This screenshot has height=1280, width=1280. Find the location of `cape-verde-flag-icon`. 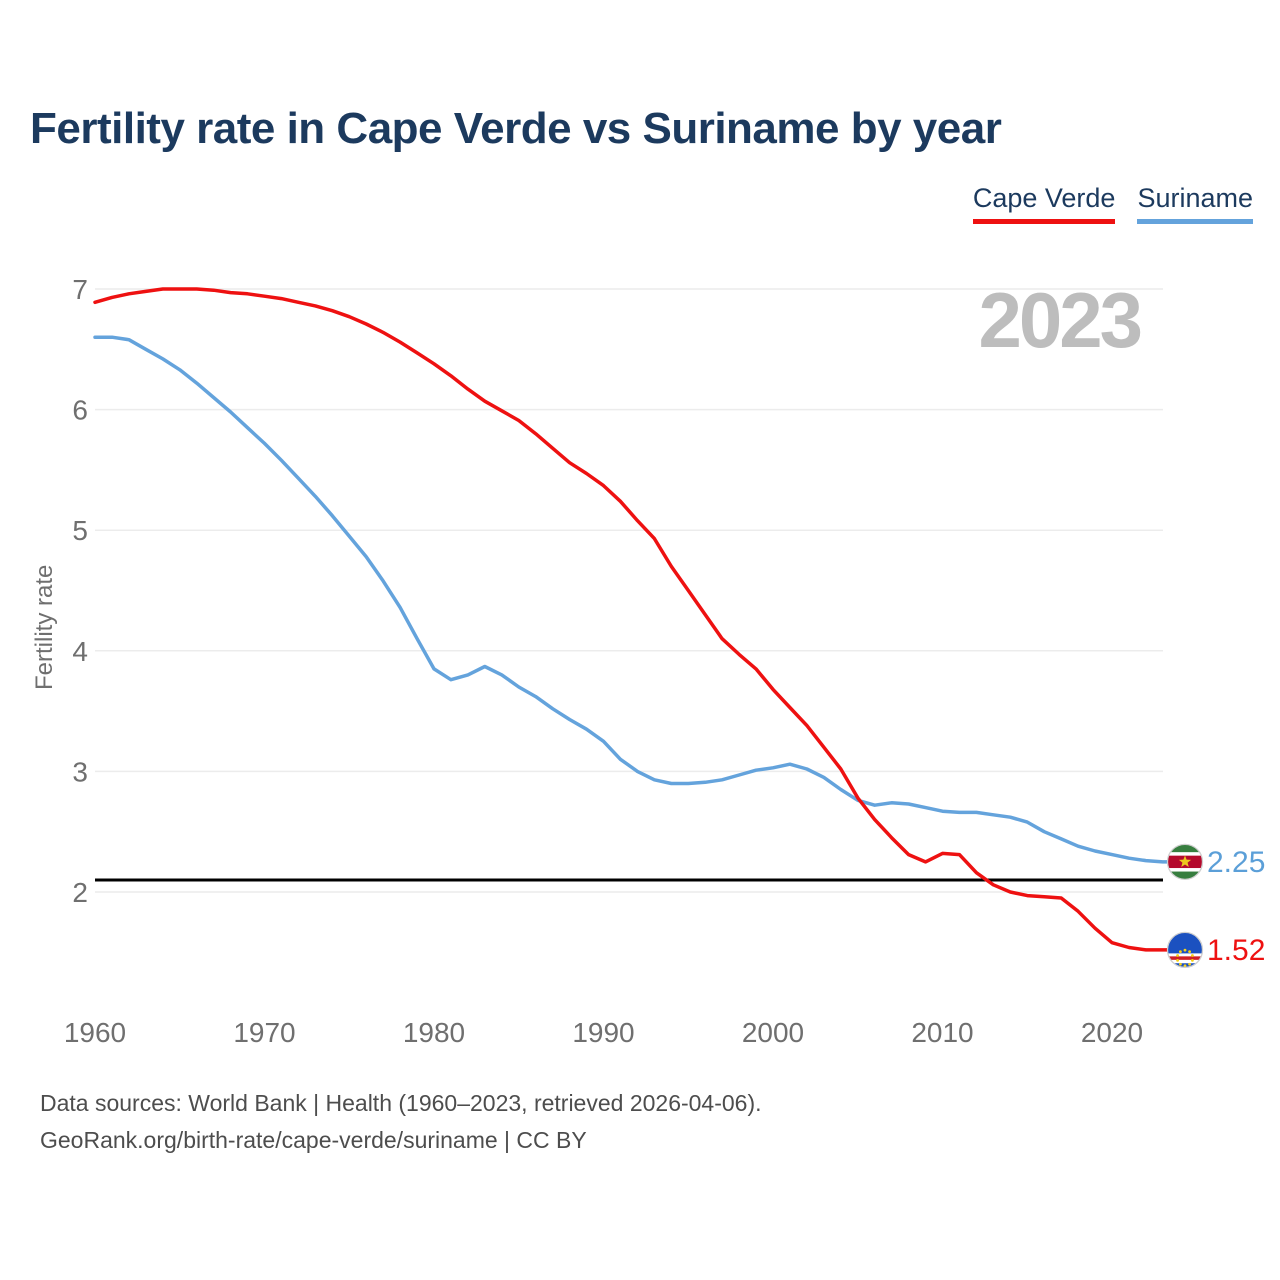

cape-verde-flag-icon is located at coordinates (1185, 950).